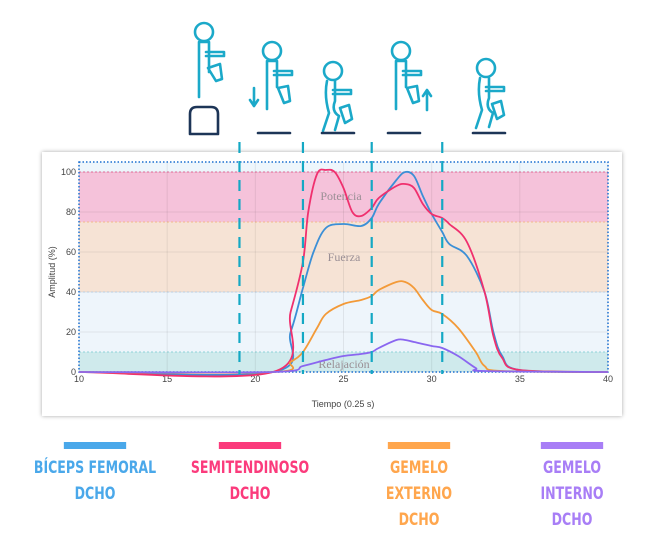 This screenshot has width=666, height=533. I want to click on y-tick-label: 0, so click(73, 372).